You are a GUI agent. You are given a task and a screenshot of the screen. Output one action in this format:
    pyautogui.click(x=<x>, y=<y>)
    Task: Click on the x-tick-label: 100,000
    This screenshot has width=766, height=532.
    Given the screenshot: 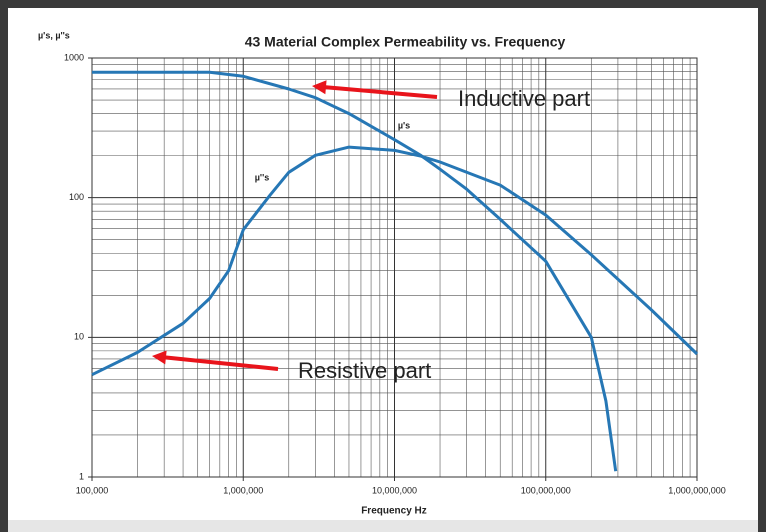 What is the action you would take?
    pyautogui.click(x=92, y=490)
    